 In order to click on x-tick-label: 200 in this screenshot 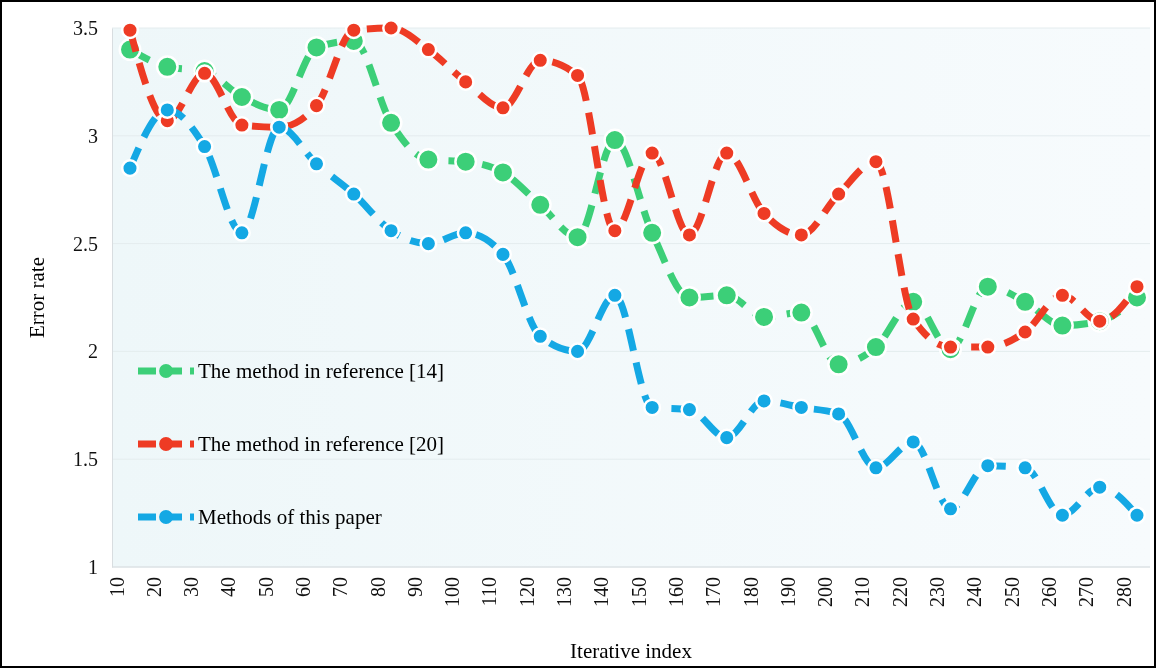, I will do `click(825, 592)`.